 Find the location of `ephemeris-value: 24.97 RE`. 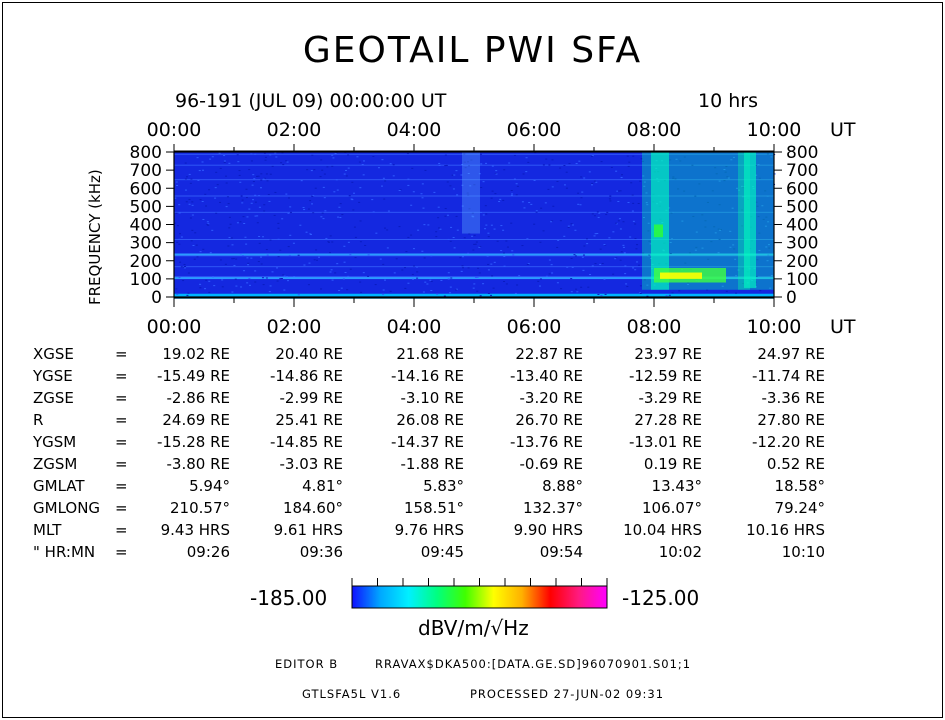

ephemeris-value: 24.97 RE is located at coordinates (791, 354).